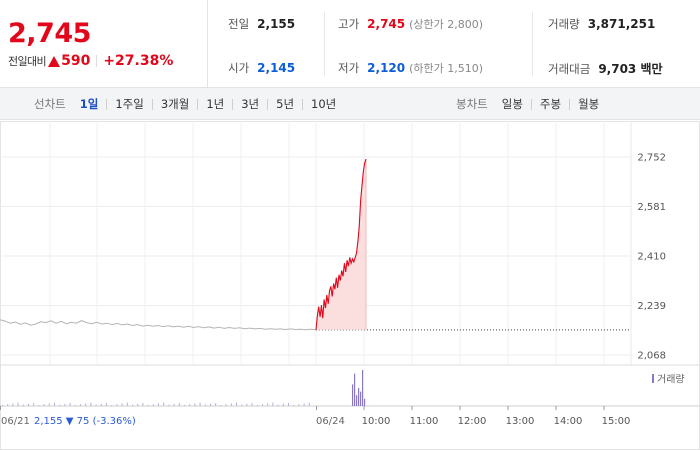 This screenshot has width=700, height=450. I want to click on candle-weekly: 주봉, so click(550, 104).